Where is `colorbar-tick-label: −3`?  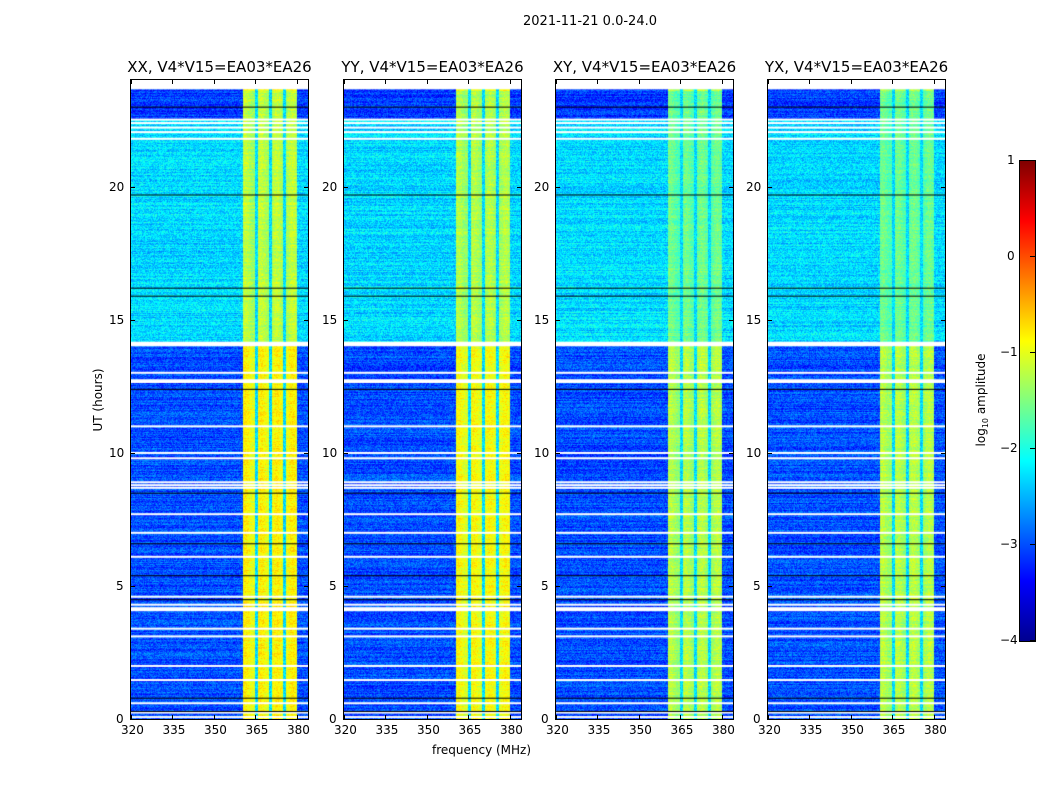 colorbar-tick-label: −3 is located at coordinates (1009, 544).